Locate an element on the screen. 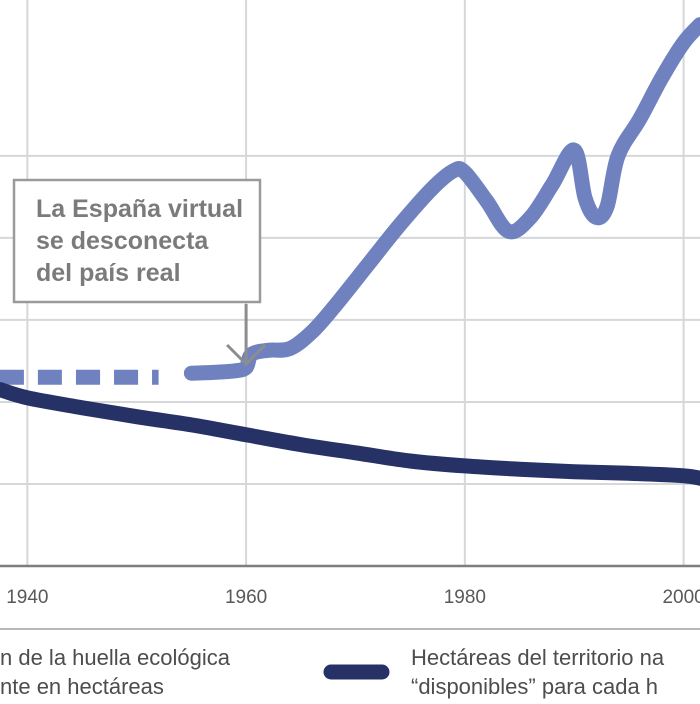 The image size is (700, 704). x-axis: 1940 1960 1980 2000 is located at coordinates (350, 586).